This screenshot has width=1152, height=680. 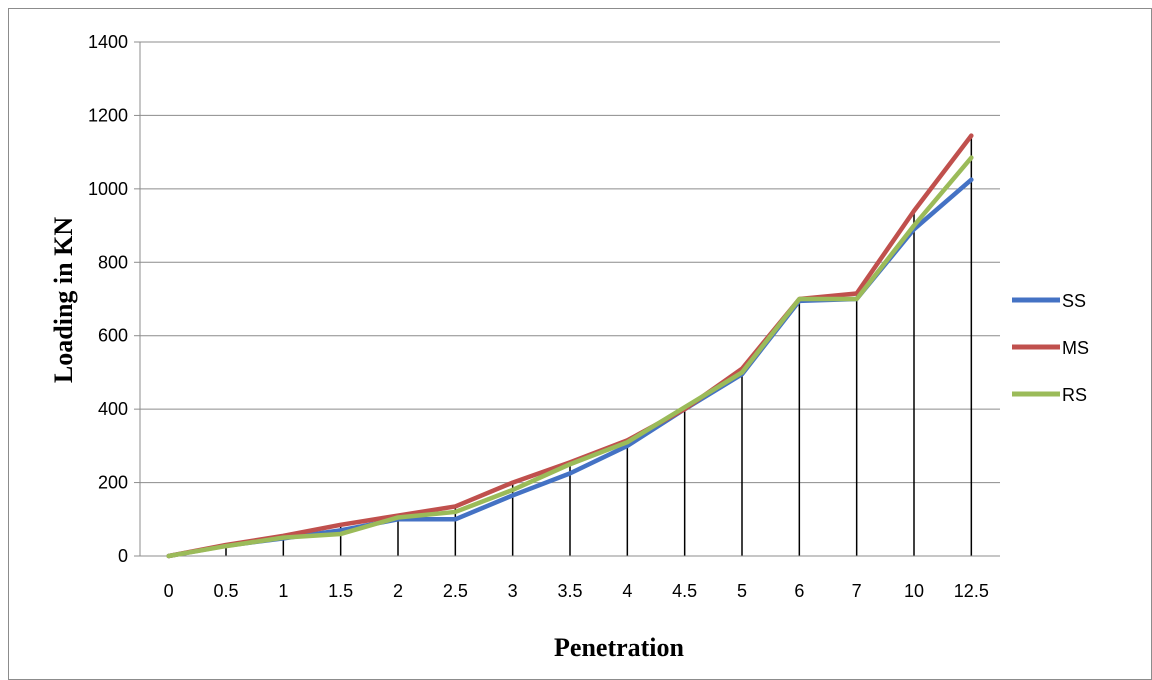 What do you see at coordinates (569, 591) in the screenshot?
I see `x-tick-label: 3.5` at bounding box center [569, 591].